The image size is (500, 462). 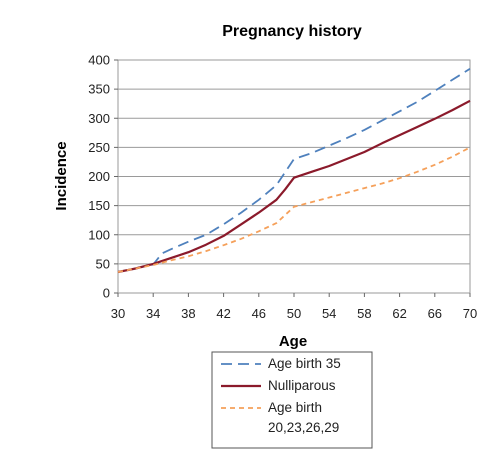 I want to click on legend-label: Age birth, so click(x=295, y=407).